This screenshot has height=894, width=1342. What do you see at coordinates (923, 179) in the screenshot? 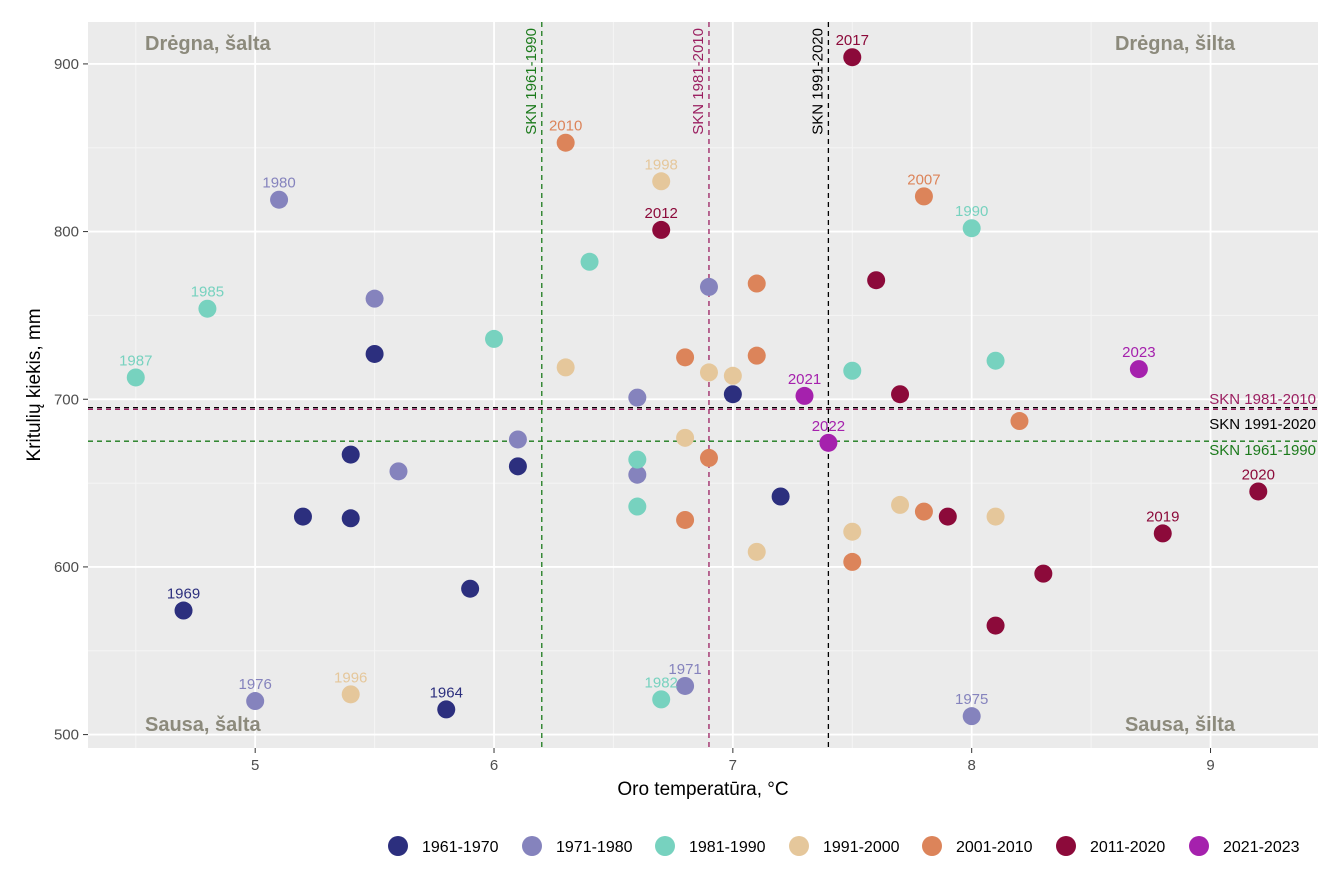
I see `data-point-label: 2007` at bounding box center [923, 179].